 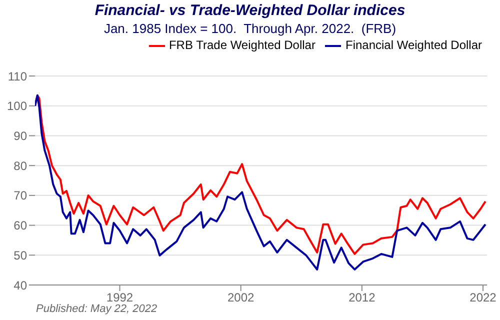 What do you see at coordinates (21, 135) in the screenshot?
I see `y-tick-label: 90` at bounding box center [21, 135].